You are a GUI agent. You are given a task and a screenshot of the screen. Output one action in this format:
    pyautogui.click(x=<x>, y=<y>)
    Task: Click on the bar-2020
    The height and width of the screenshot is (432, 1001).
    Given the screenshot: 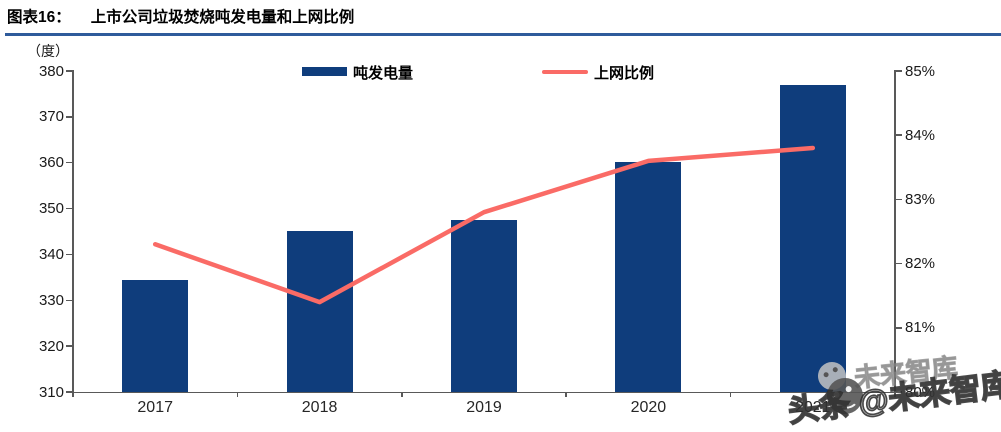 What is the action you would take?
    pyautogui.click(x=648, y=276)
    